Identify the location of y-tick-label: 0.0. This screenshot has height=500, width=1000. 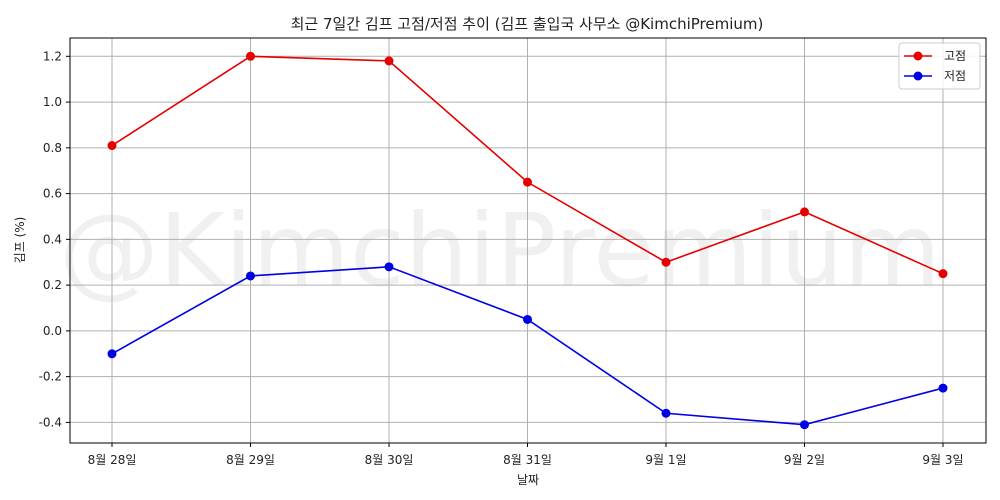
(52, 331).